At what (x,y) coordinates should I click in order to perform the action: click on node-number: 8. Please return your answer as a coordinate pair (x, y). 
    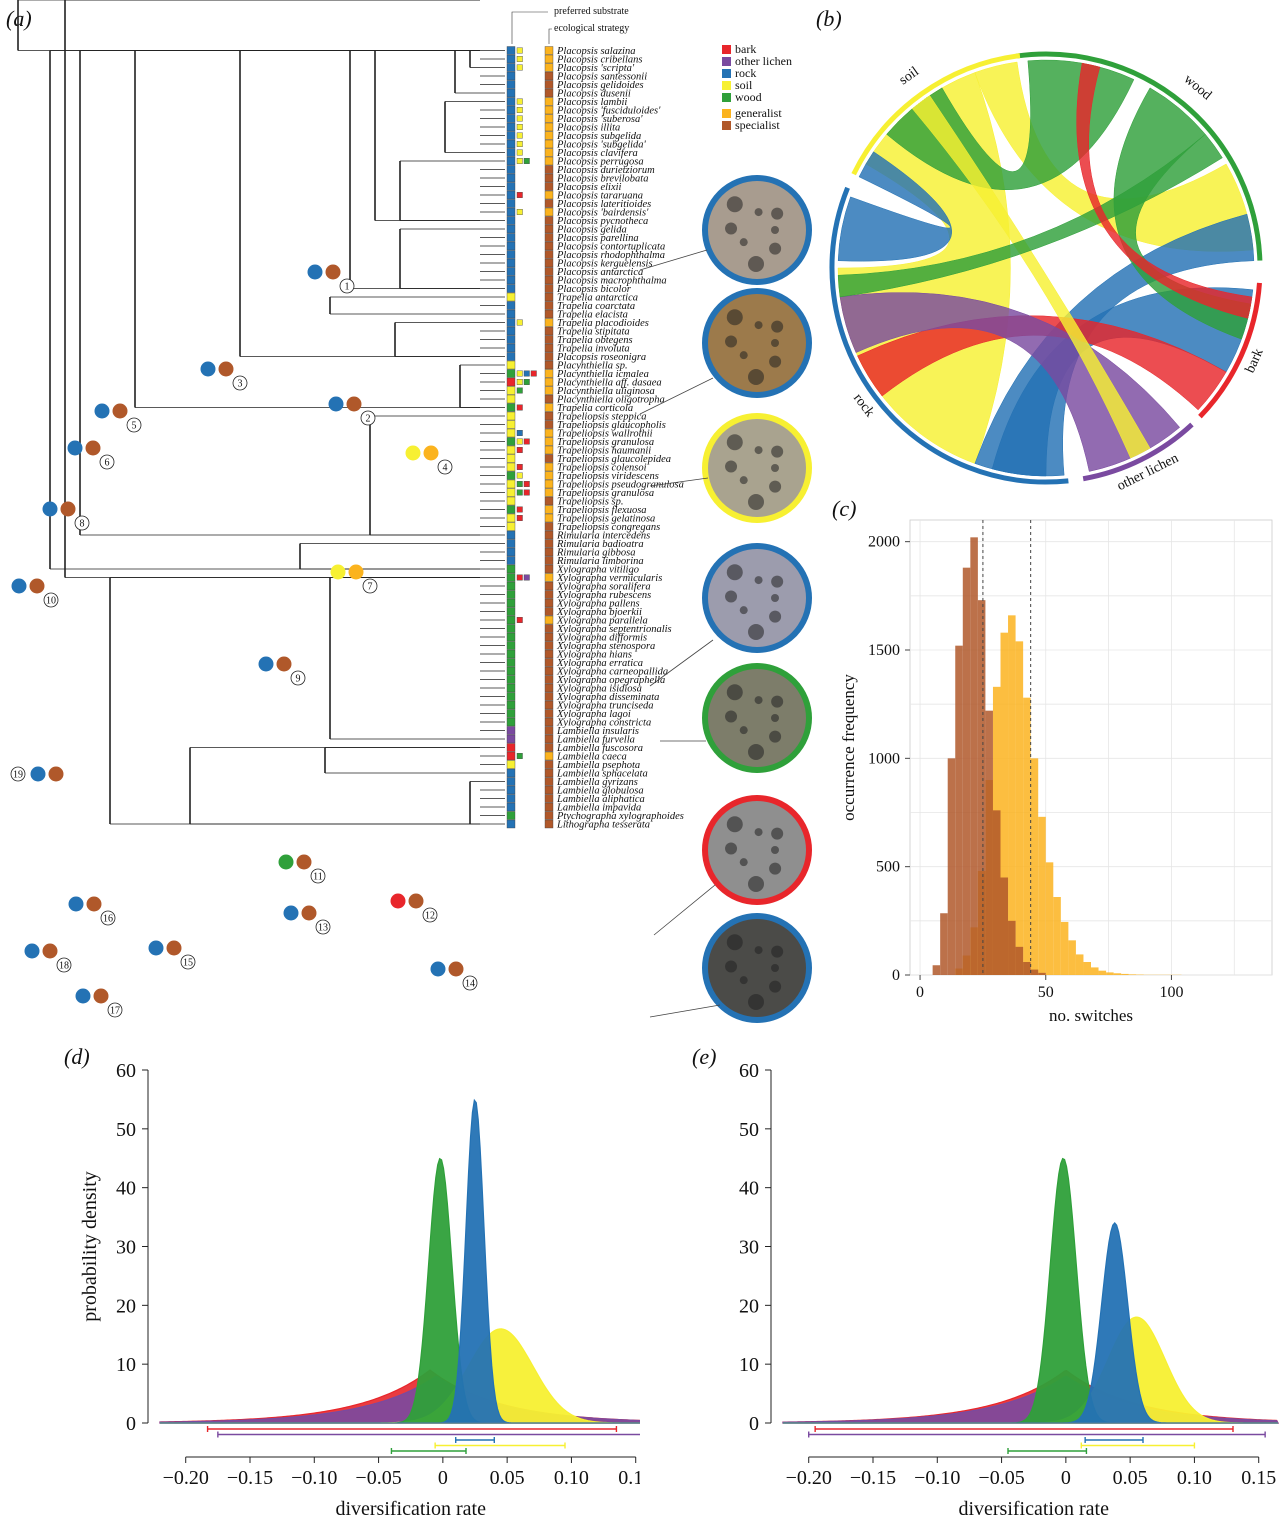
    Looking at the image, I should click on (82, 524).